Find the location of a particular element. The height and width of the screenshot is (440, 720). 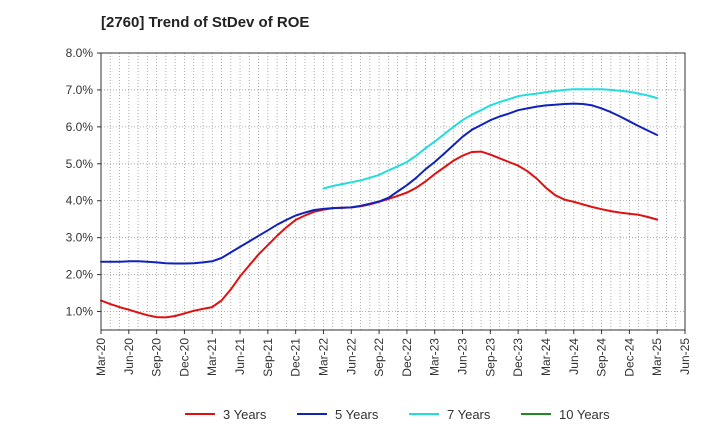

y-tick-label: 2.0% is located at coordinates (80, 275).